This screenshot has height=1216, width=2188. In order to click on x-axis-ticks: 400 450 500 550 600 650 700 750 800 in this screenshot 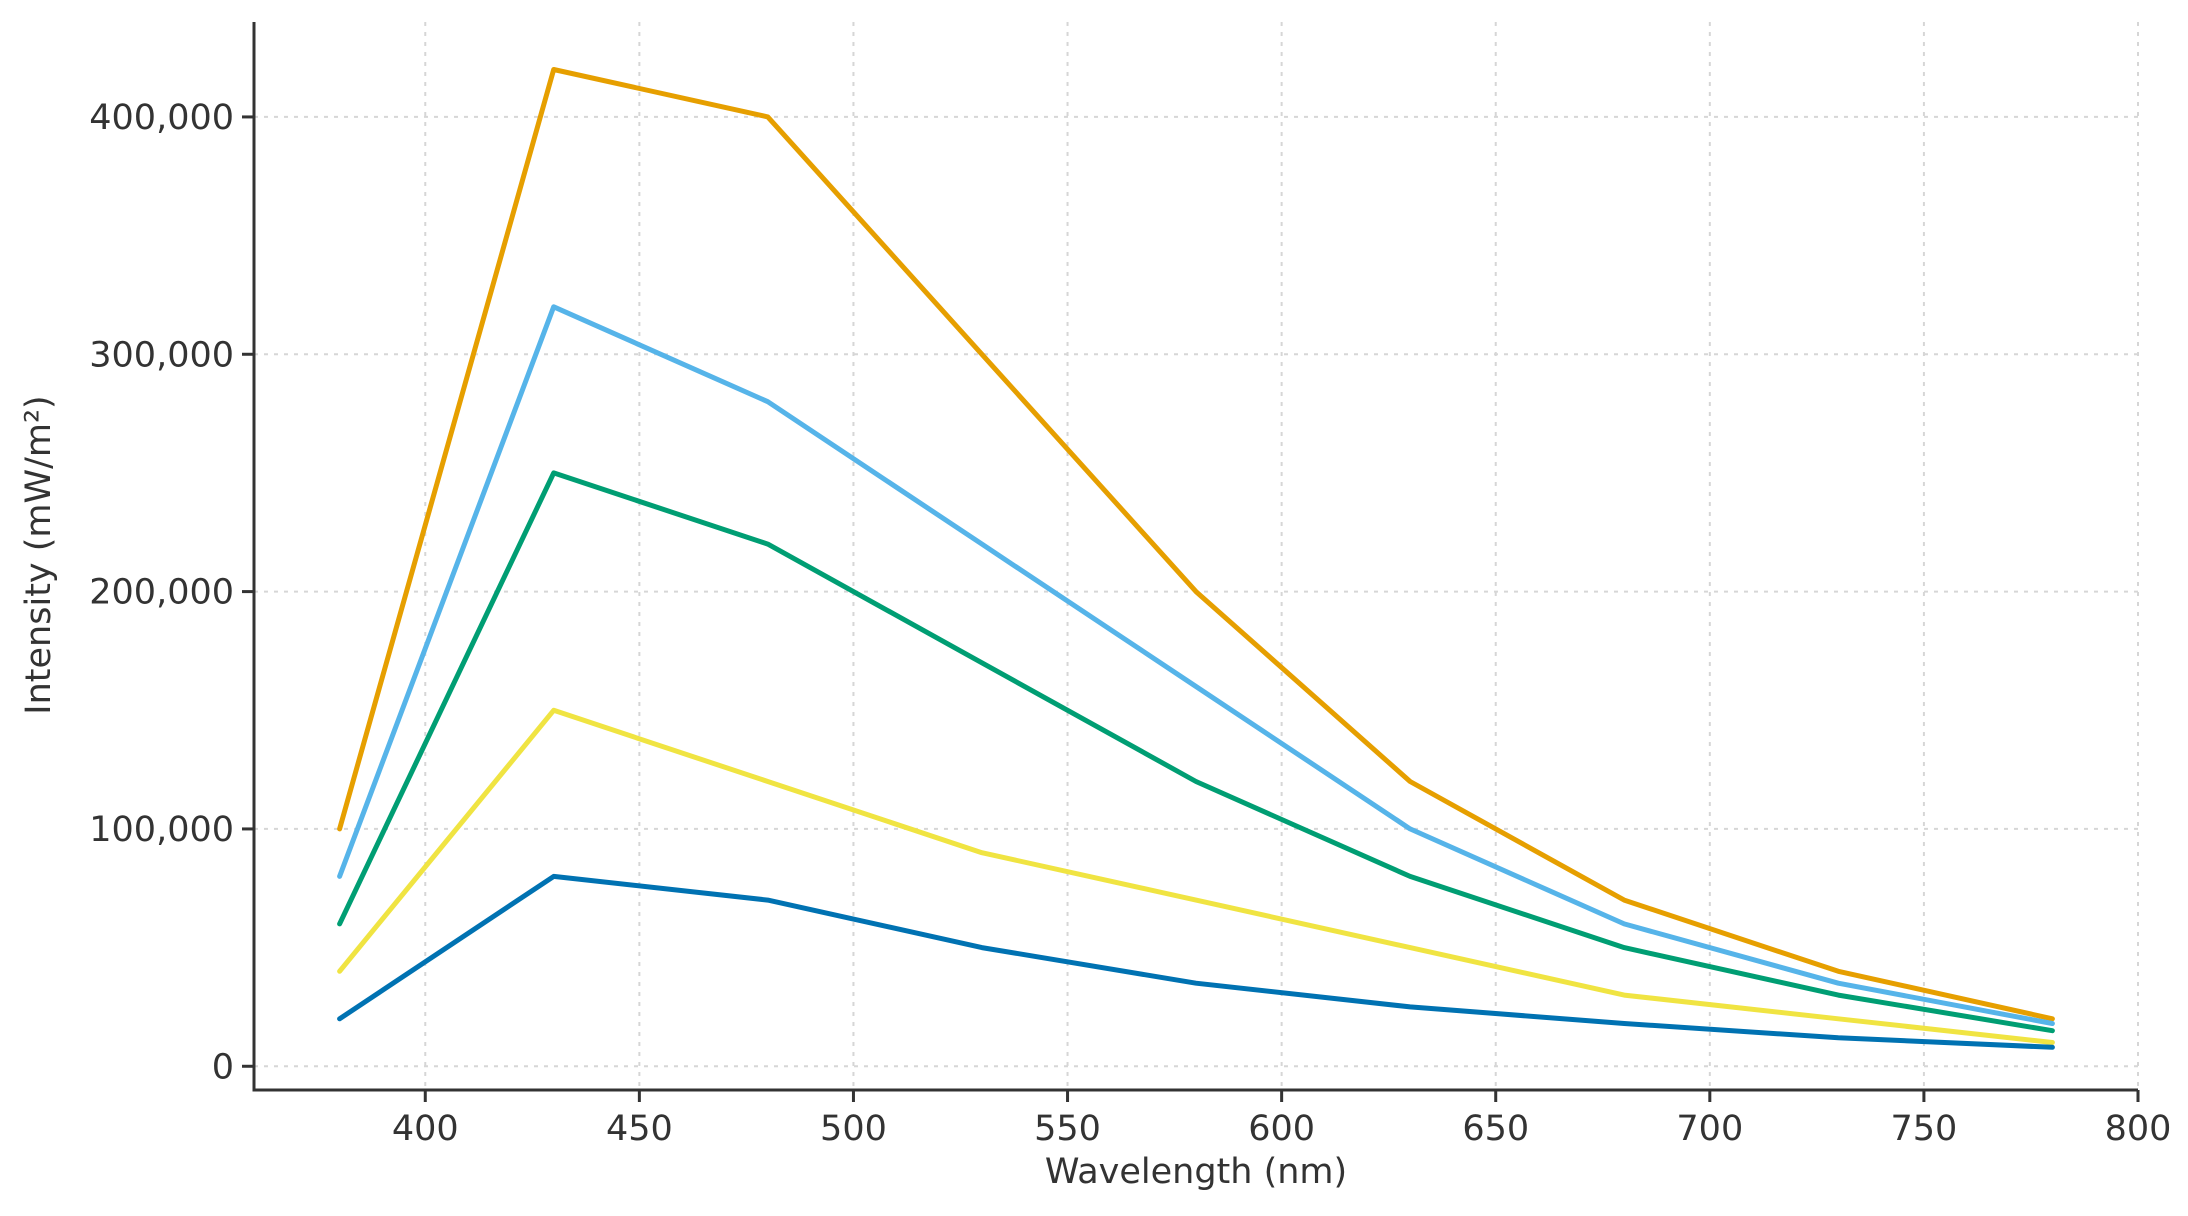, I will do `click(1282, 1119)`.